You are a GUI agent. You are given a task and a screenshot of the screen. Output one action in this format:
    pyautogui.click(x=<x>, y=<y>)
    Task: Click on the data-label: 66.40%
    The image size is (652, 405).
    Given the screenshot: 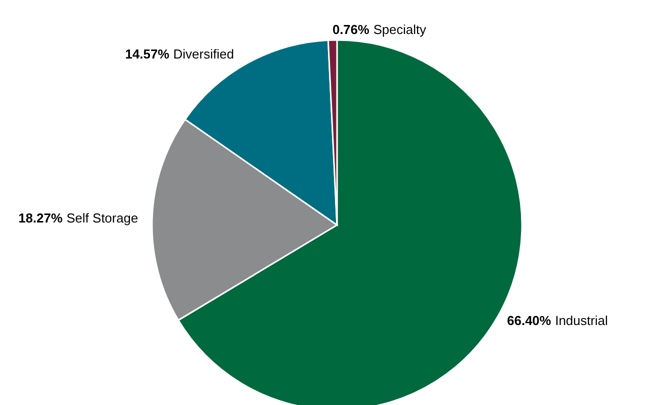 What is the action you would take?
    pyautogui.click(x=529, y=320)
    